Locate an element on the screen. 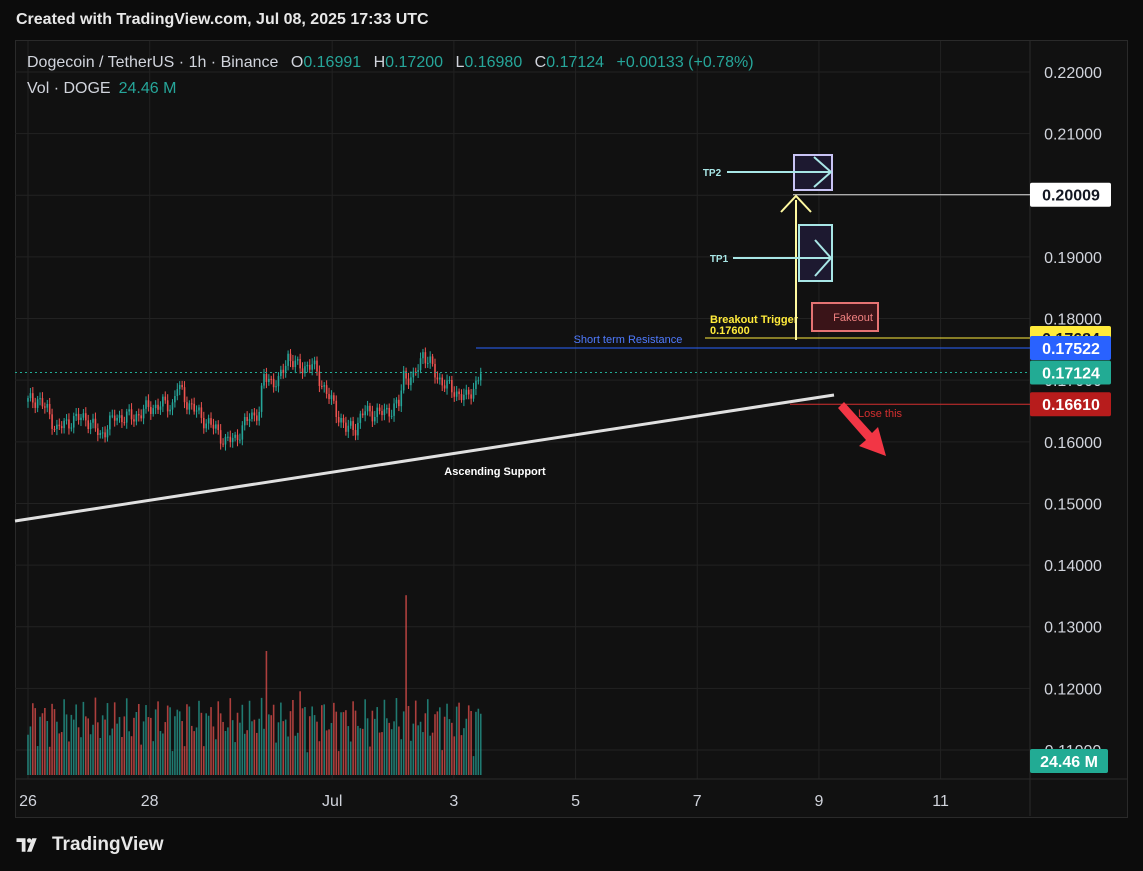  price-label-text: 0.16610 is located at coordinates (1071, 405).